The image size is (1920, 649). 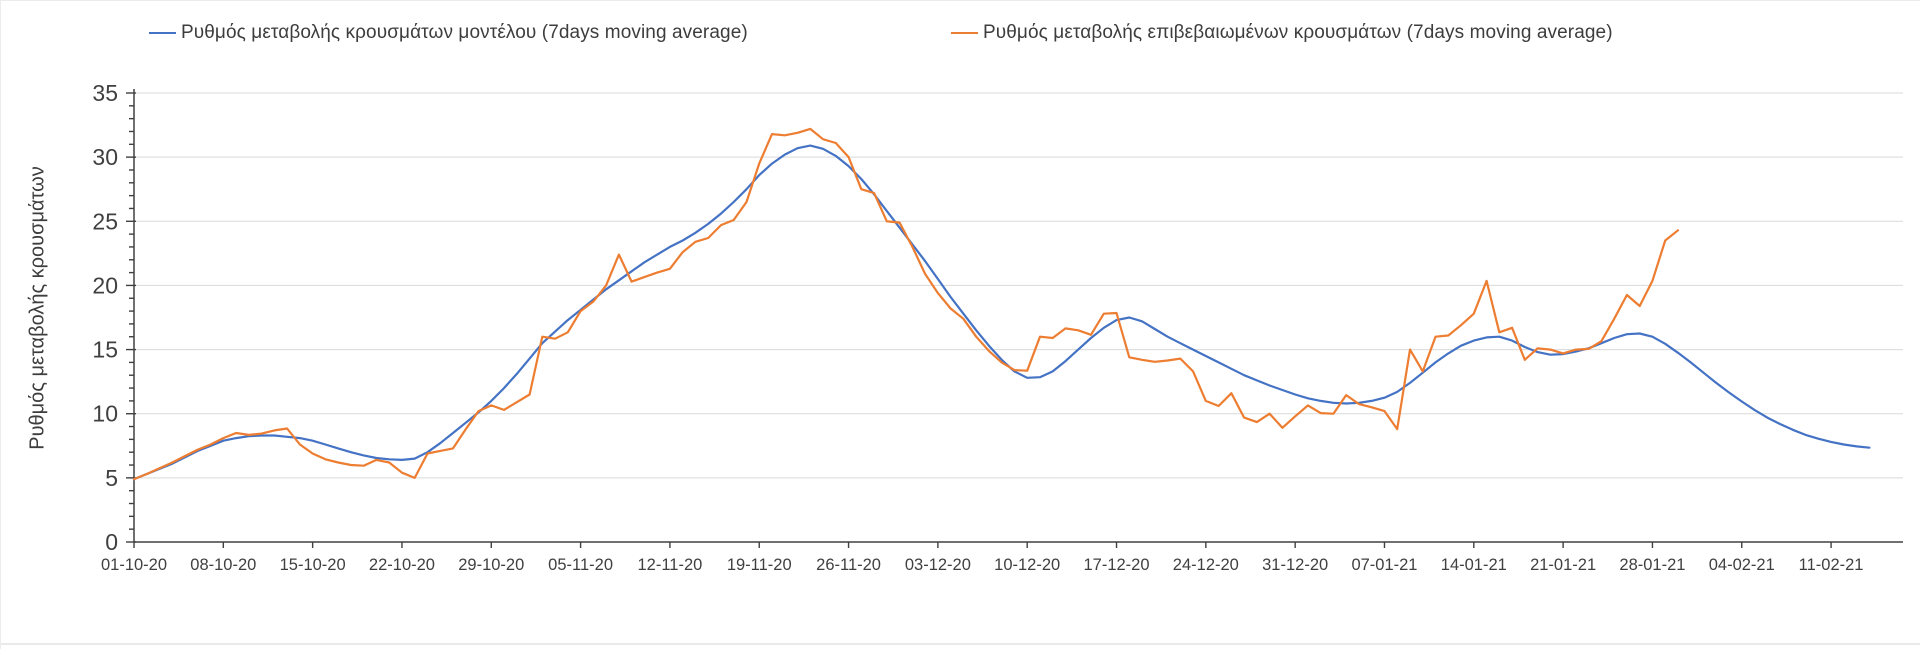 I want to click on y-tick-label-30: 30, so click(x=105, y=157).